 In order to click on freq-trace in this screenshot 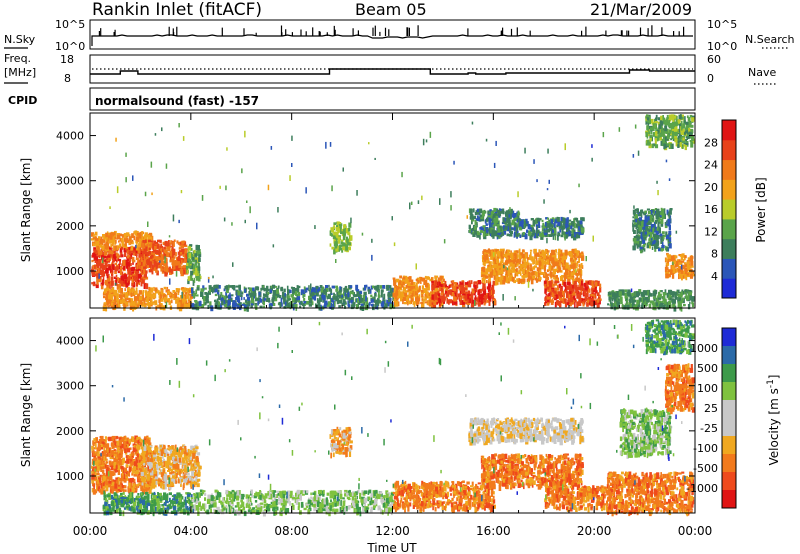, I will do `click(392, 71)`.